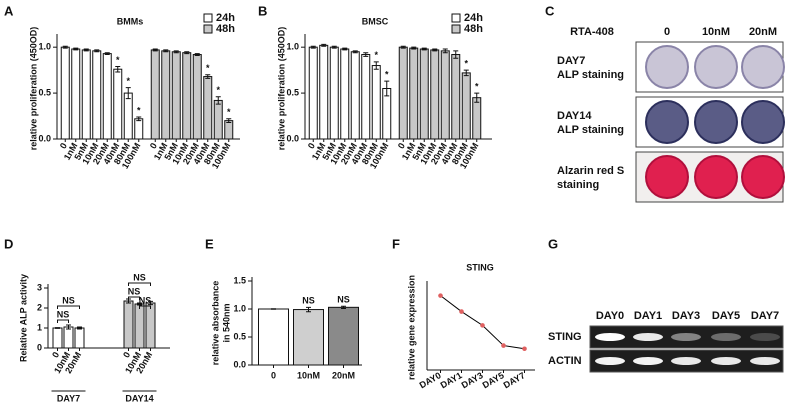 Image resolution: width=787 pixels, height=406 pixels. I want to click on row-label: ACTIN, so click(565, 361).